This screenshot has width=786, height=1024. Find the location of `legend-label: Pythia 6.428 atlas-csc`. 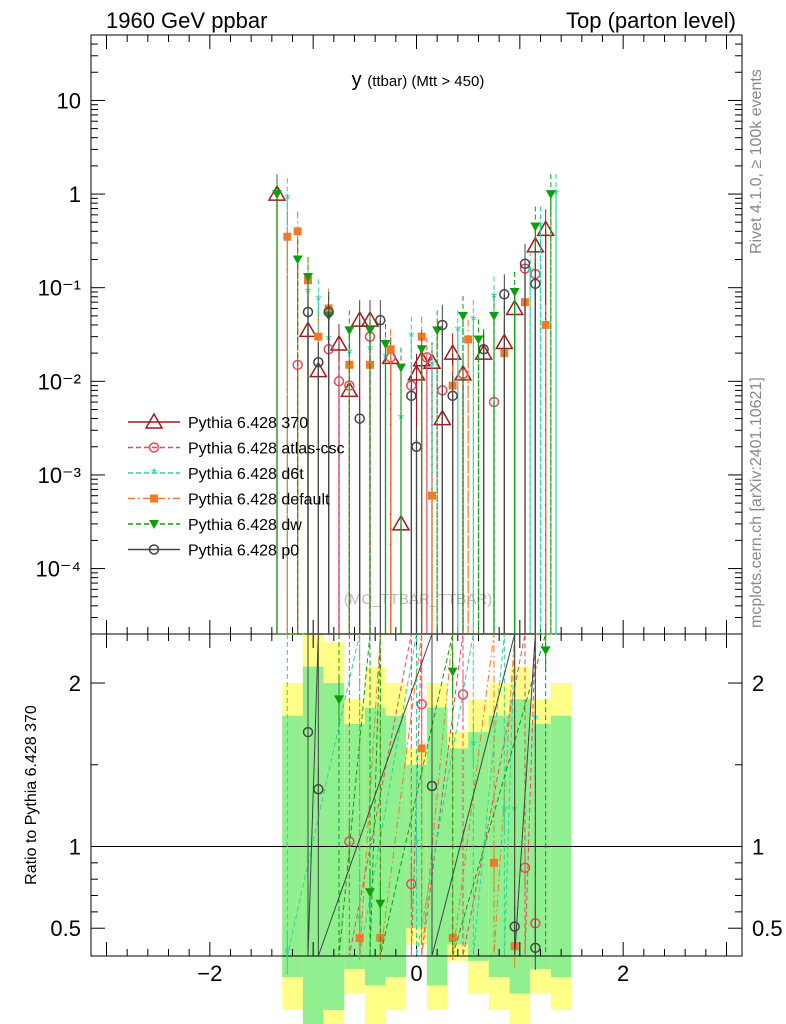

legend-label: Pythia 6.428 atlas-csc is located at coordinates (266, 449).